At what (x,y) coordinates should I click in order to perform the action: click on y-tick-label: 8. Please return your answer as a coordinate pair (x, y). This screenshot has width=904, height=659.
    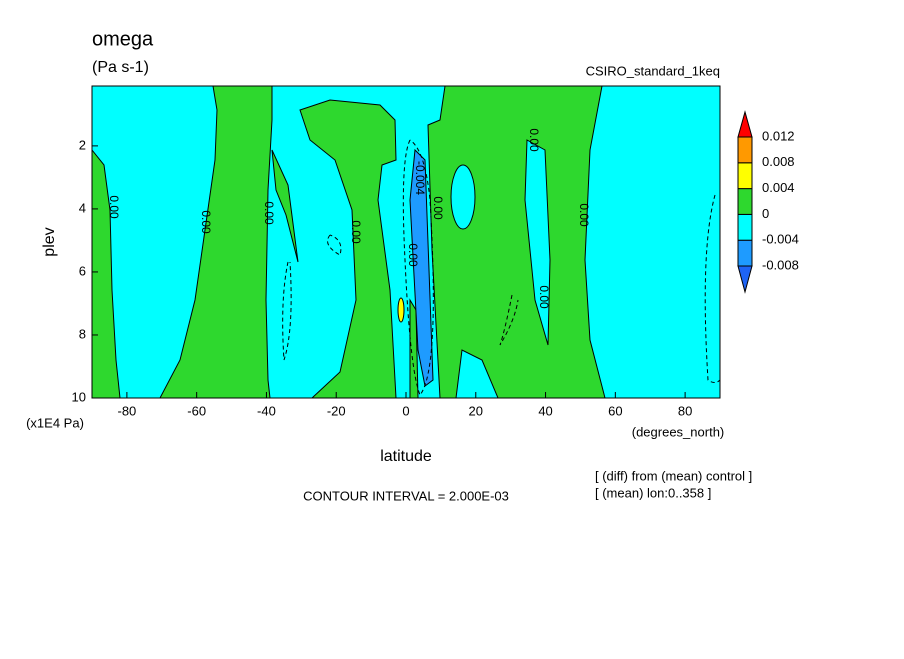
    Looking at the image, I should click on (82, 333).